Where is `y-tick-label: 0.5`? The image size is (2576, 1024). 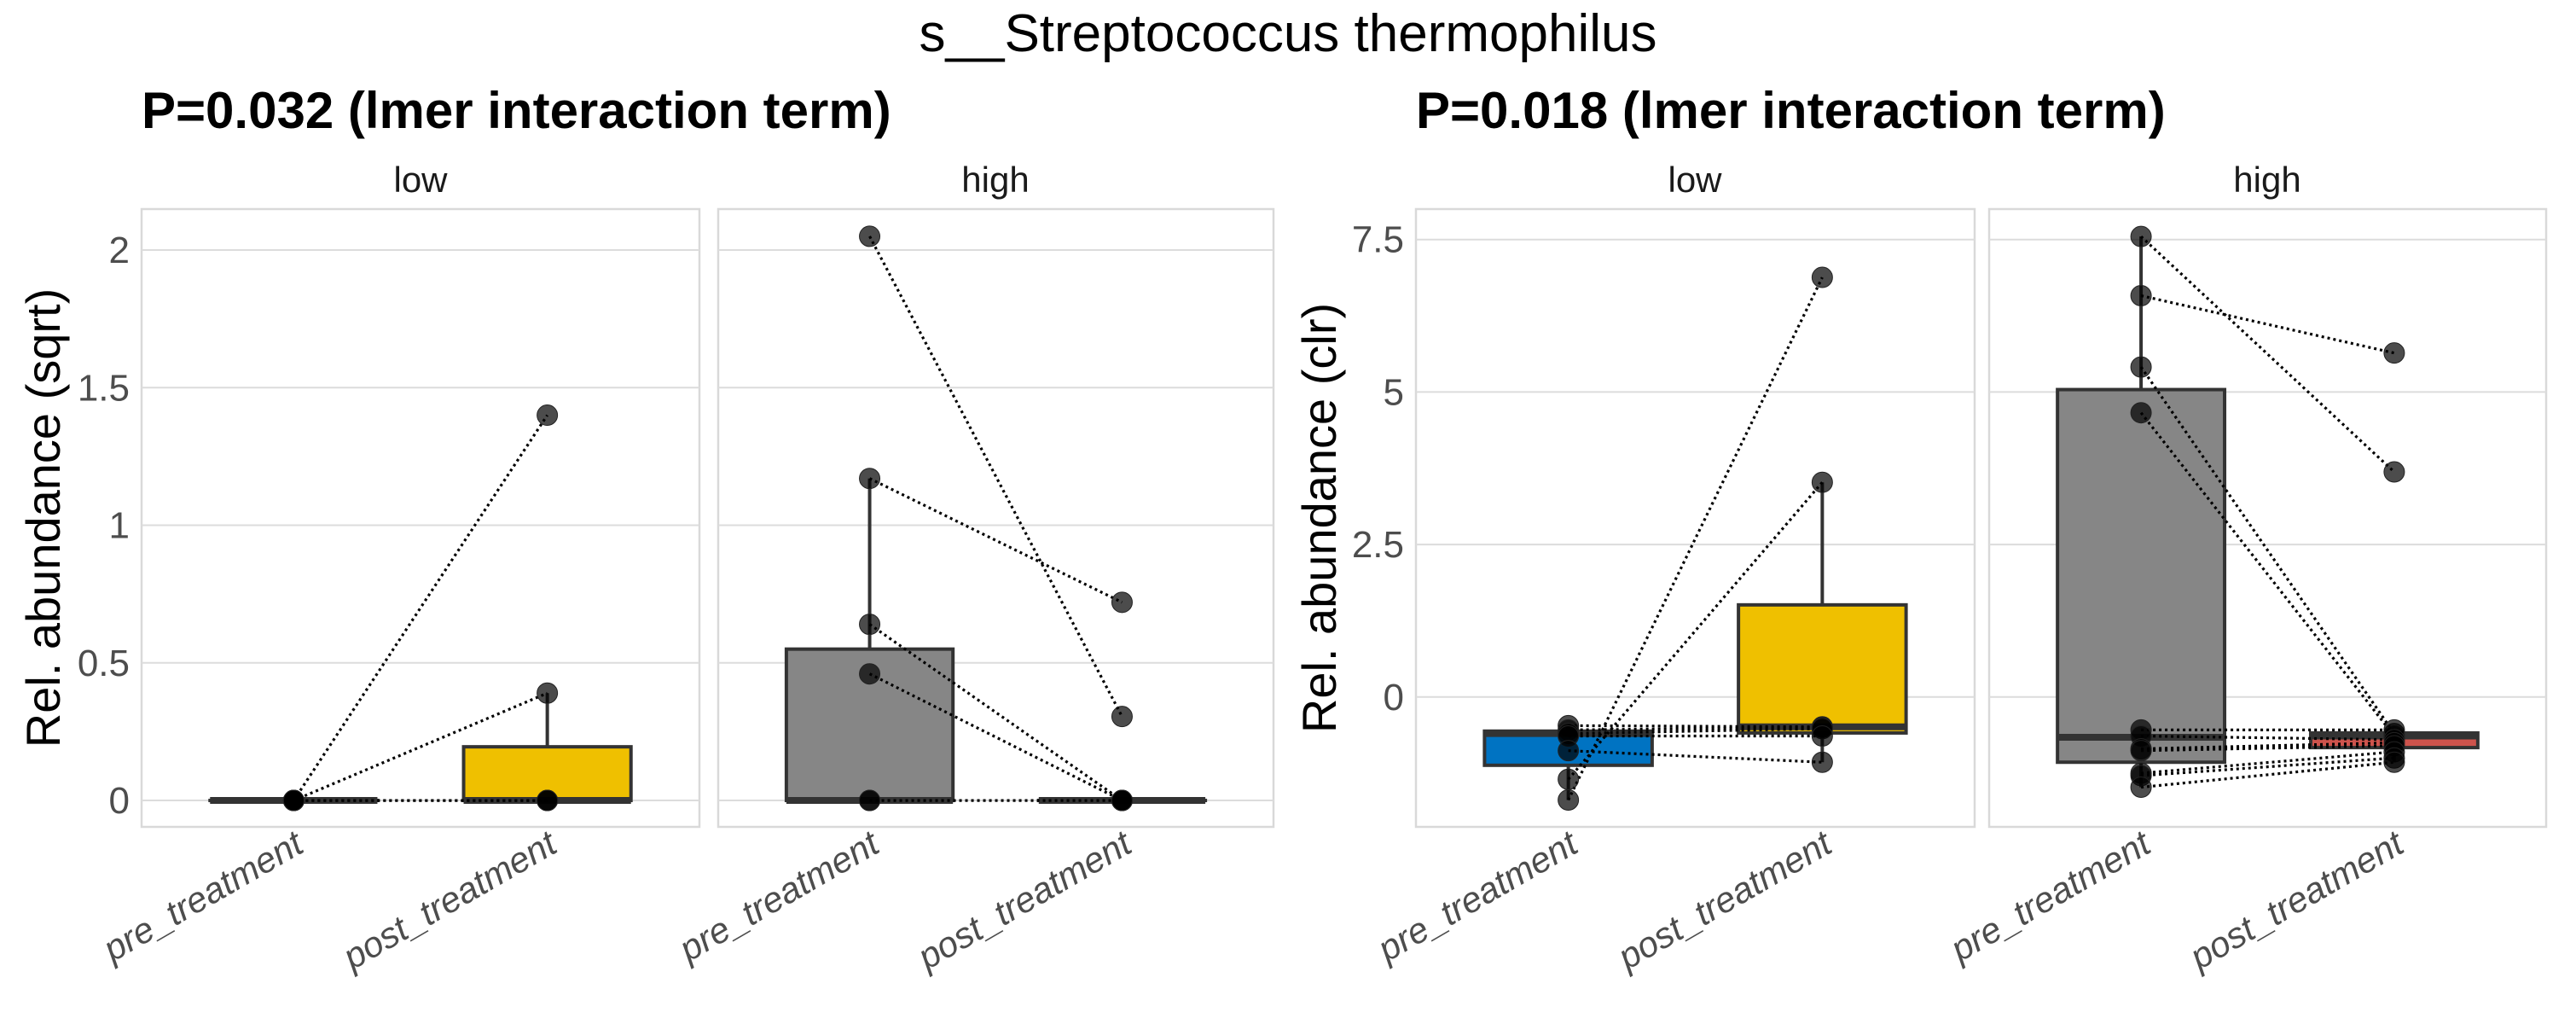
y-tick-label: 0.5 is located at coordinates (104, 663).